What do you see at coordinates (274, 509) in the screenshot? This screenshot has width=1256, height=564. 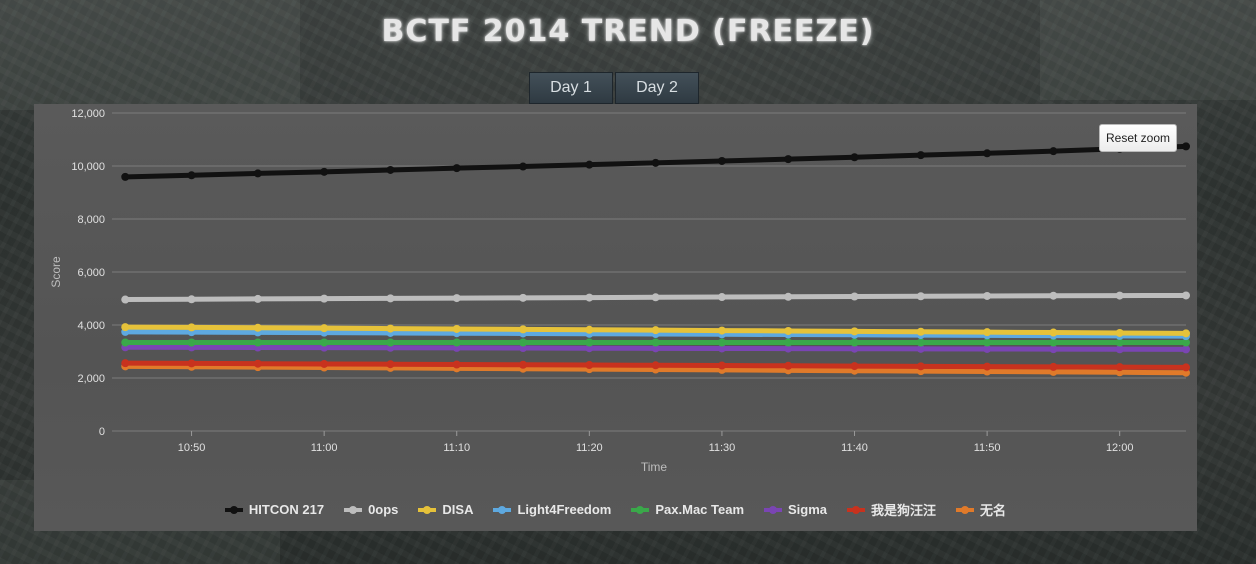 I see `legend-item: HITCON 217` at bounding box center [274, 509].